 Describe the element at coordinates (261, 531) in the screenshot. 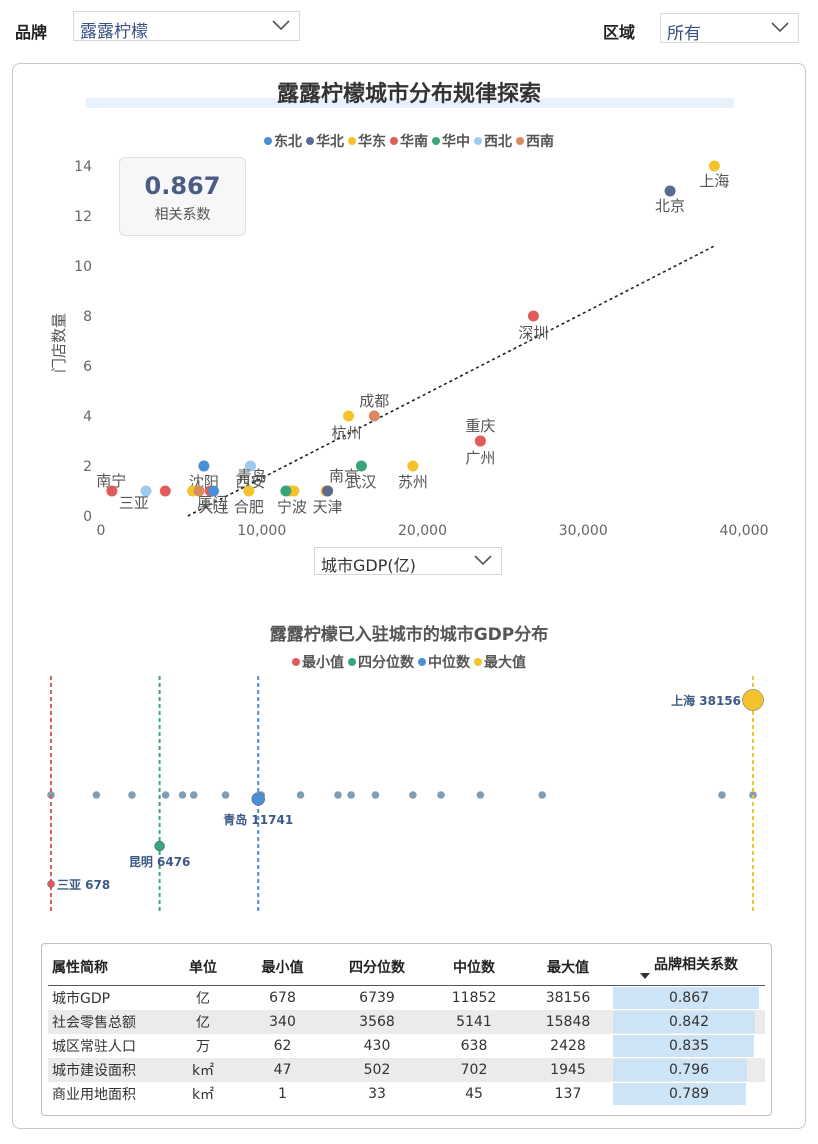

I see `x-tick-label: 10,000` at that location.